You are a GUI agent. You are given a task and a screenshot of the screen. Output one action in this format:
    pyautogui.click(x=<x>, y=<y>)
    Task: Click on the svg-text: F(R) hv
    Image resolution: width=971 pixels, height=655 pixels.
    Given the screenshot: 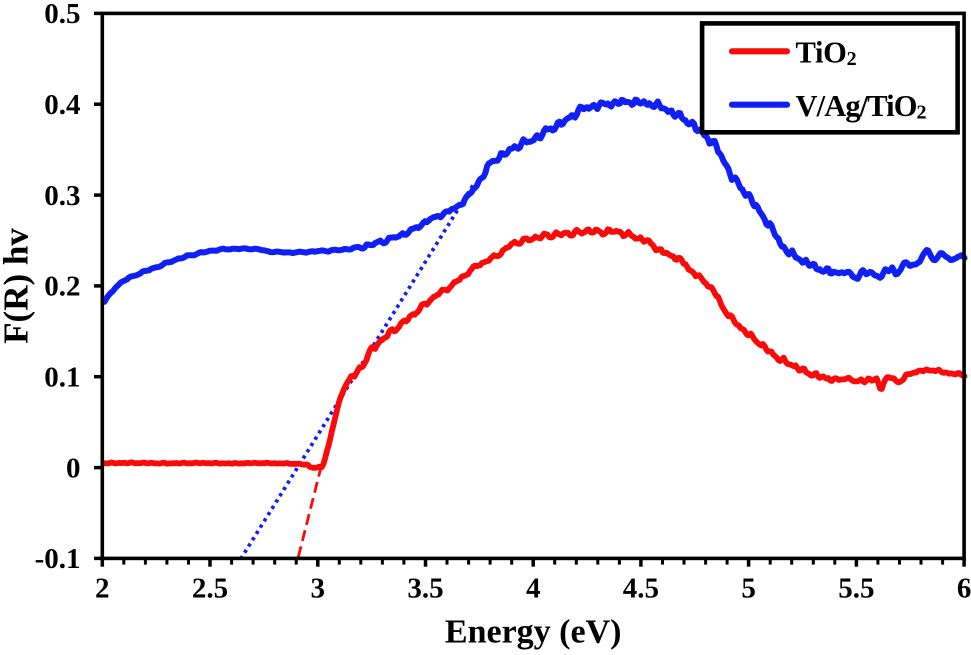 What is the action you would take?
    pyautogui.click(x=18, y=286)
    